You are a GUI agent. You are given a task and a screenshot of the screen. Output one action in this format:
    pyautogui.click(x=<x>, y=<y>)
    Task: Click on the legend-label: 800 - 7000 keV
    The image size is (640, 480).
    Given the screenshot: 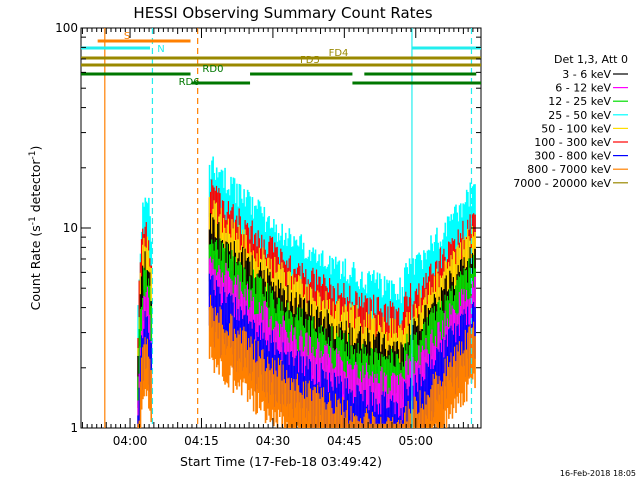 What is the action you would take?
    pyautogui.click(x=569, y=169)
    